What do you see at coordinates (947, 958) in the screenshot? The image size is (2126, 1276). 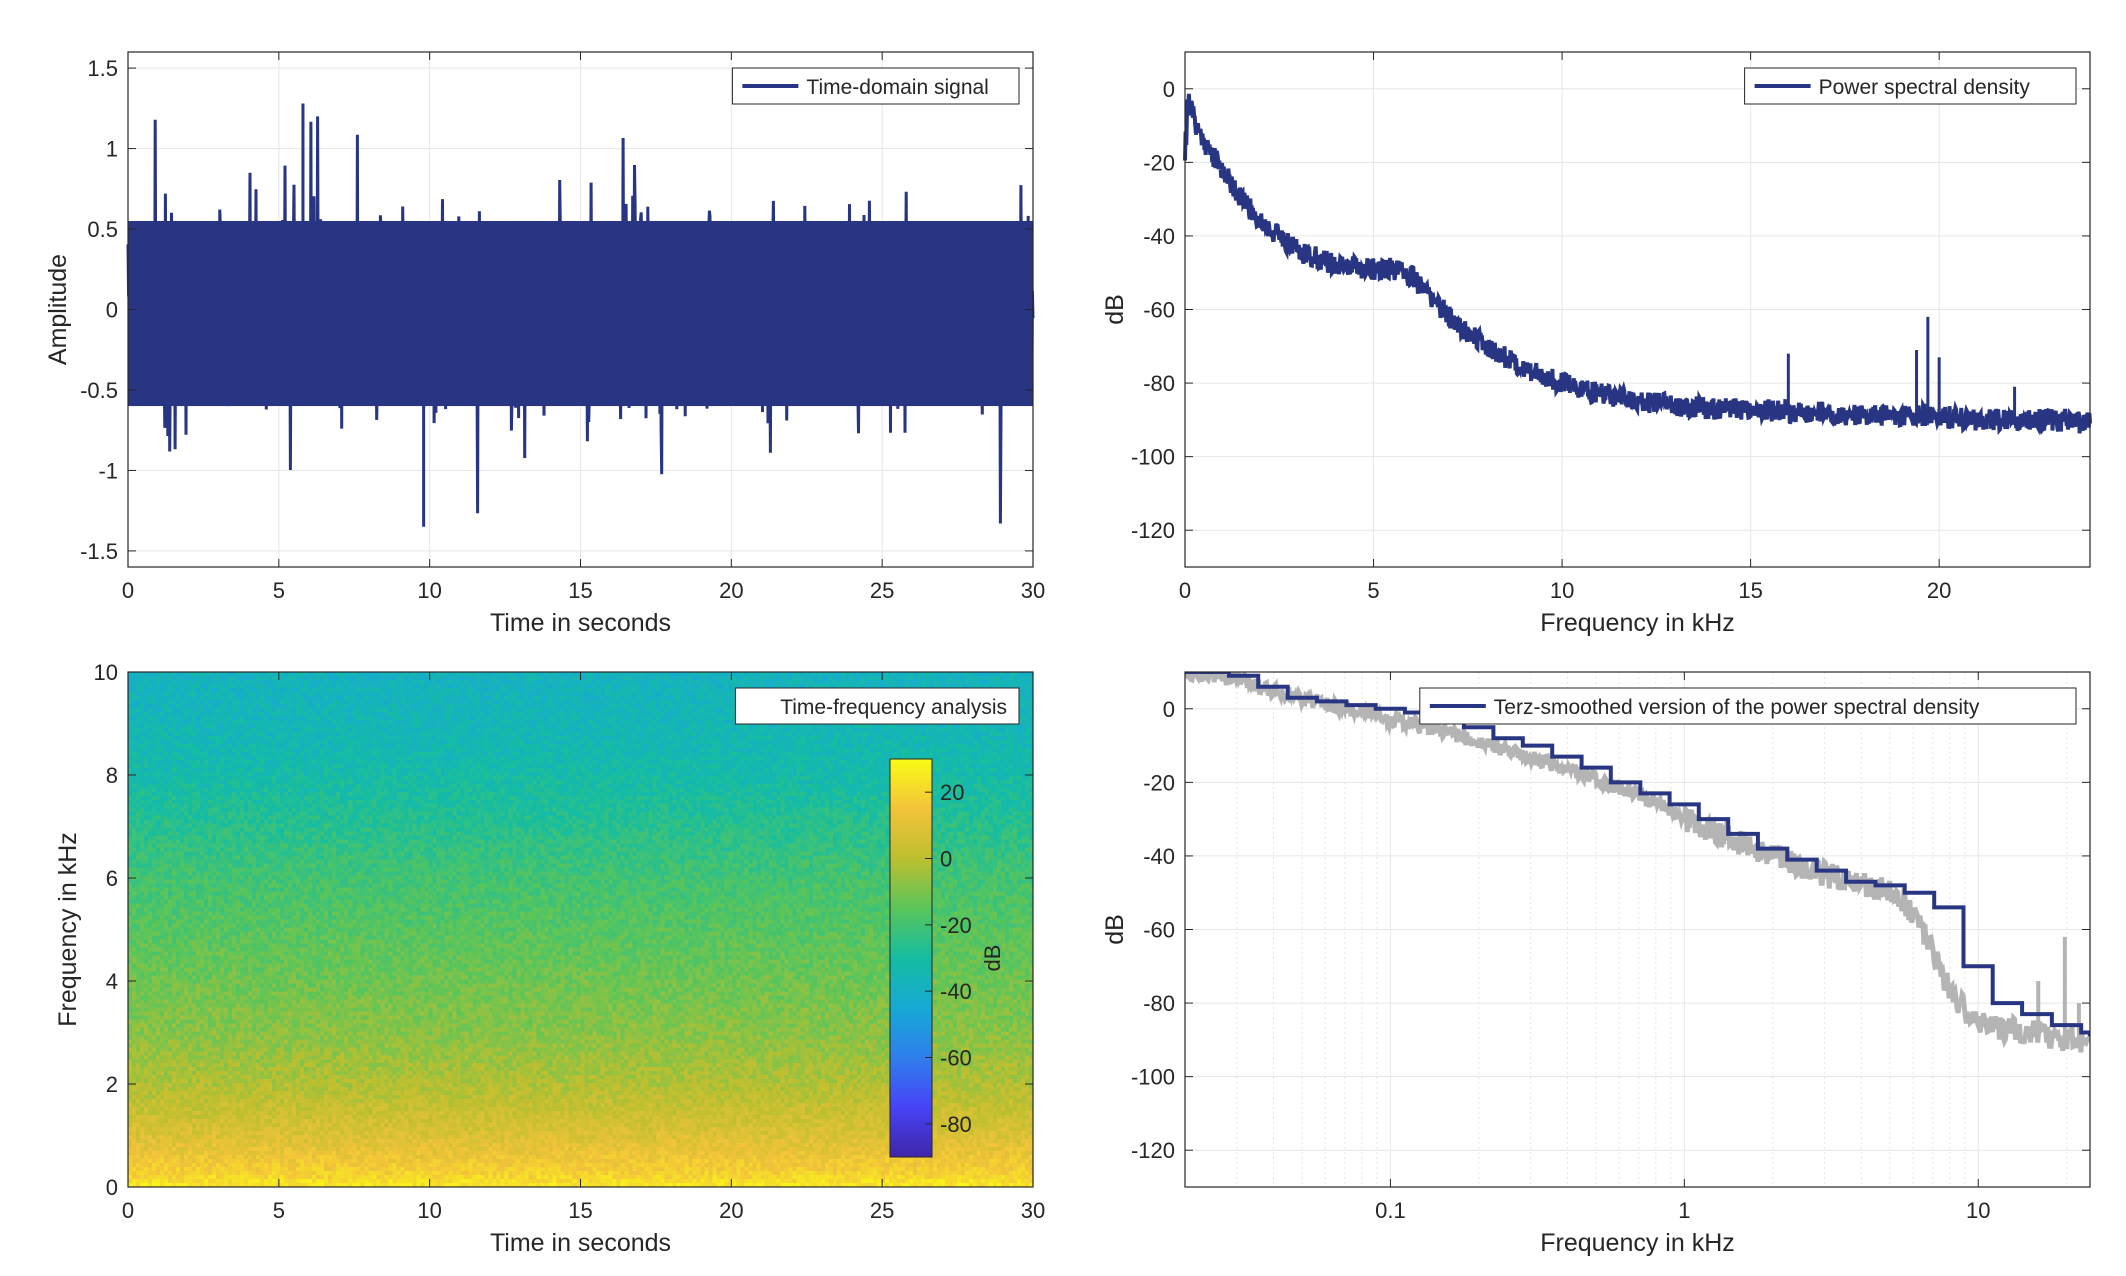 I see `colorbar: 20 0 -20 -40 -60 -80 dB` at bounding box center [947, 958].